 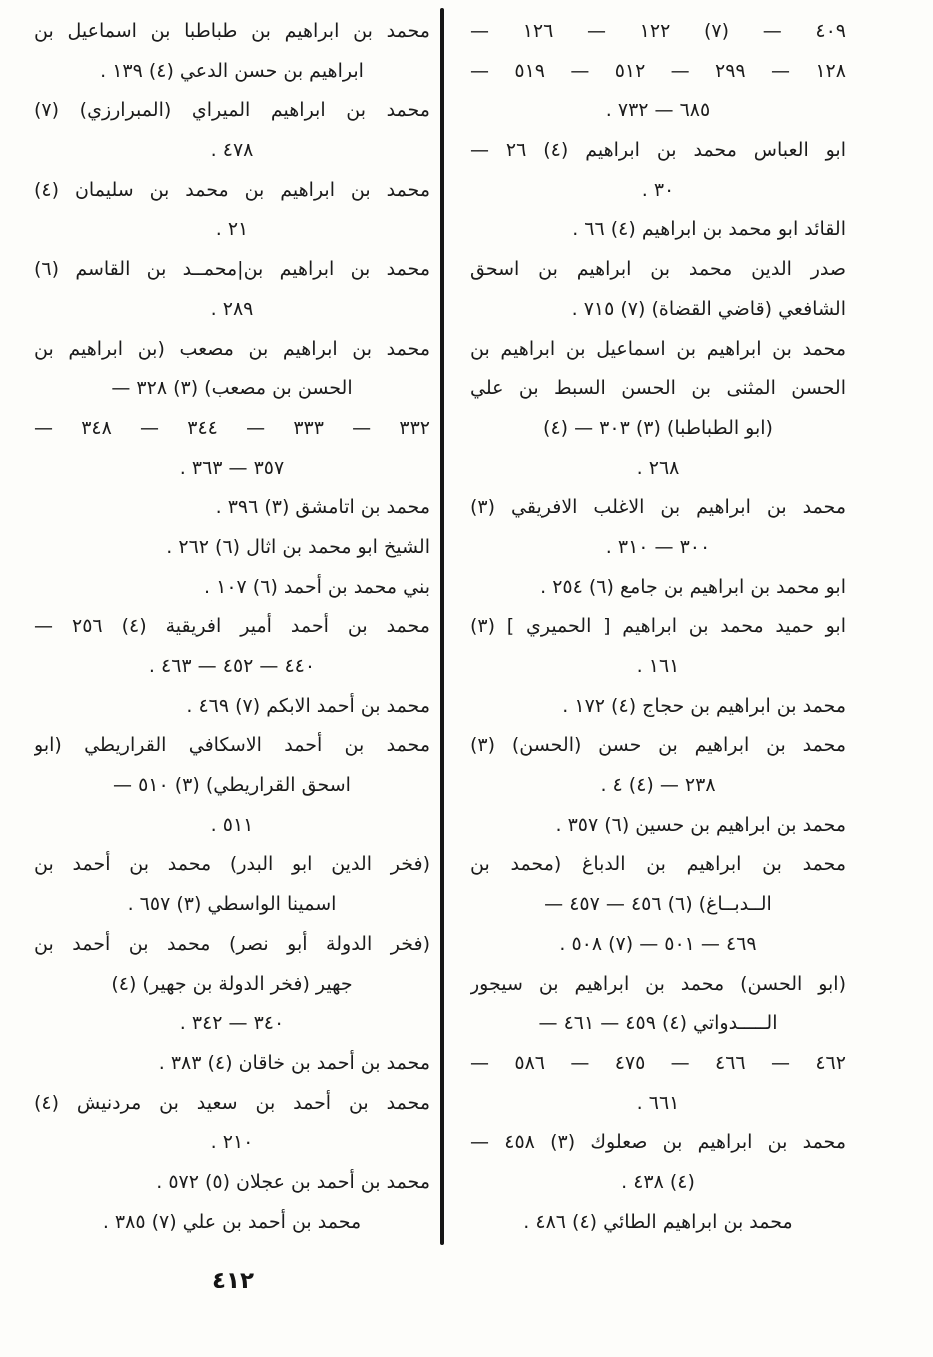 What do you see at coordinates (658, 388) in the screenshot?
I see `index-line: الحسن المثنى بن الحسن السبط بن علي` at bounding box center [658, 388].